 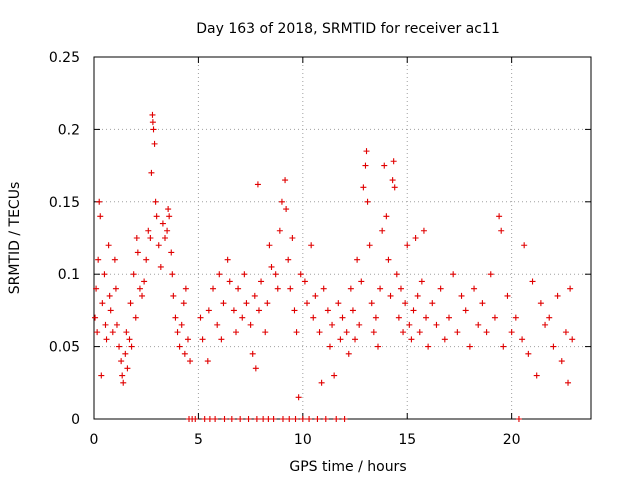 What do you see at coordinates (69, 130) in the screenshot?
I see `y-tick-label: 0.2` at bounding box center [69, 130].